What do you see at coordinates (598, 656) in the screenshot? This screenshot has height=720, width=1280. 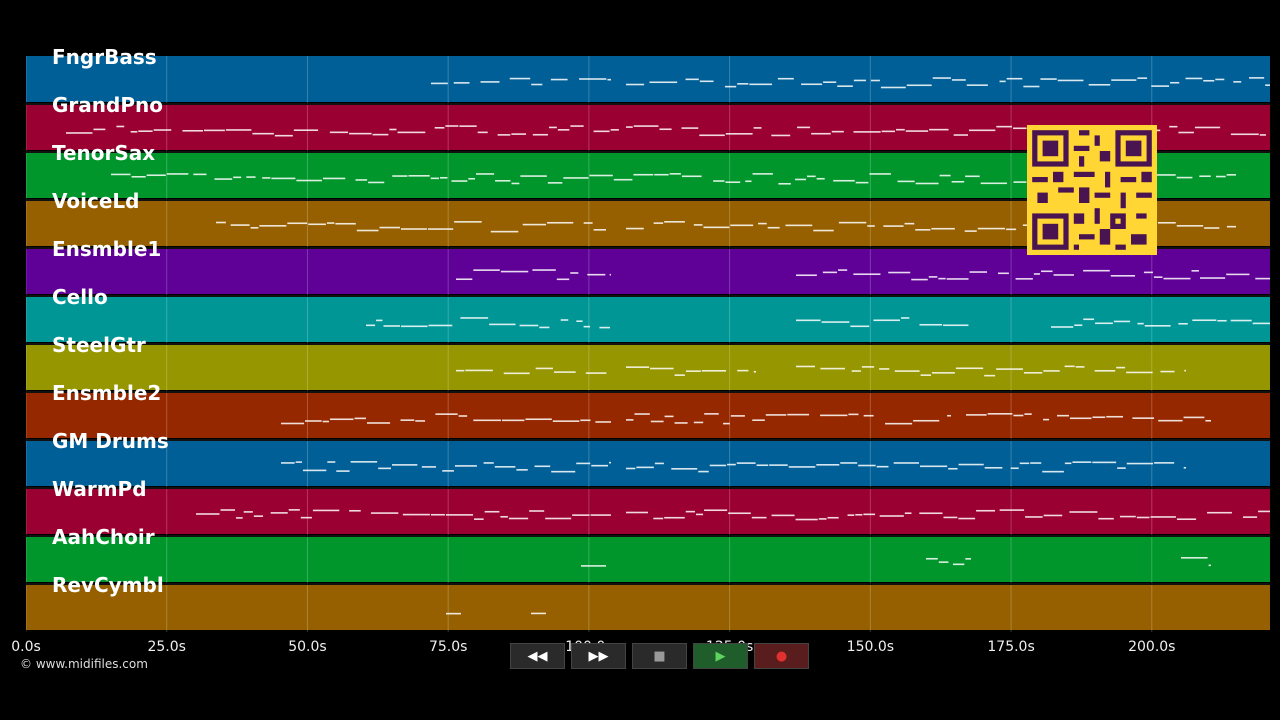 I see `fast-forward-button: ▶▶` at bounding box center [598, 656].